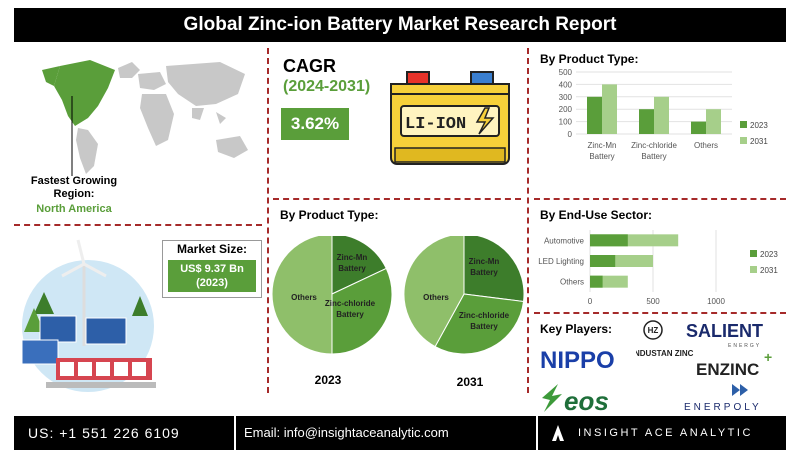 The height and width of the screenshot is (450, 800). I want to click on pie-2031: Zinc-Mn Battery Zinc-chloride Battery Others, so click(464, 295).